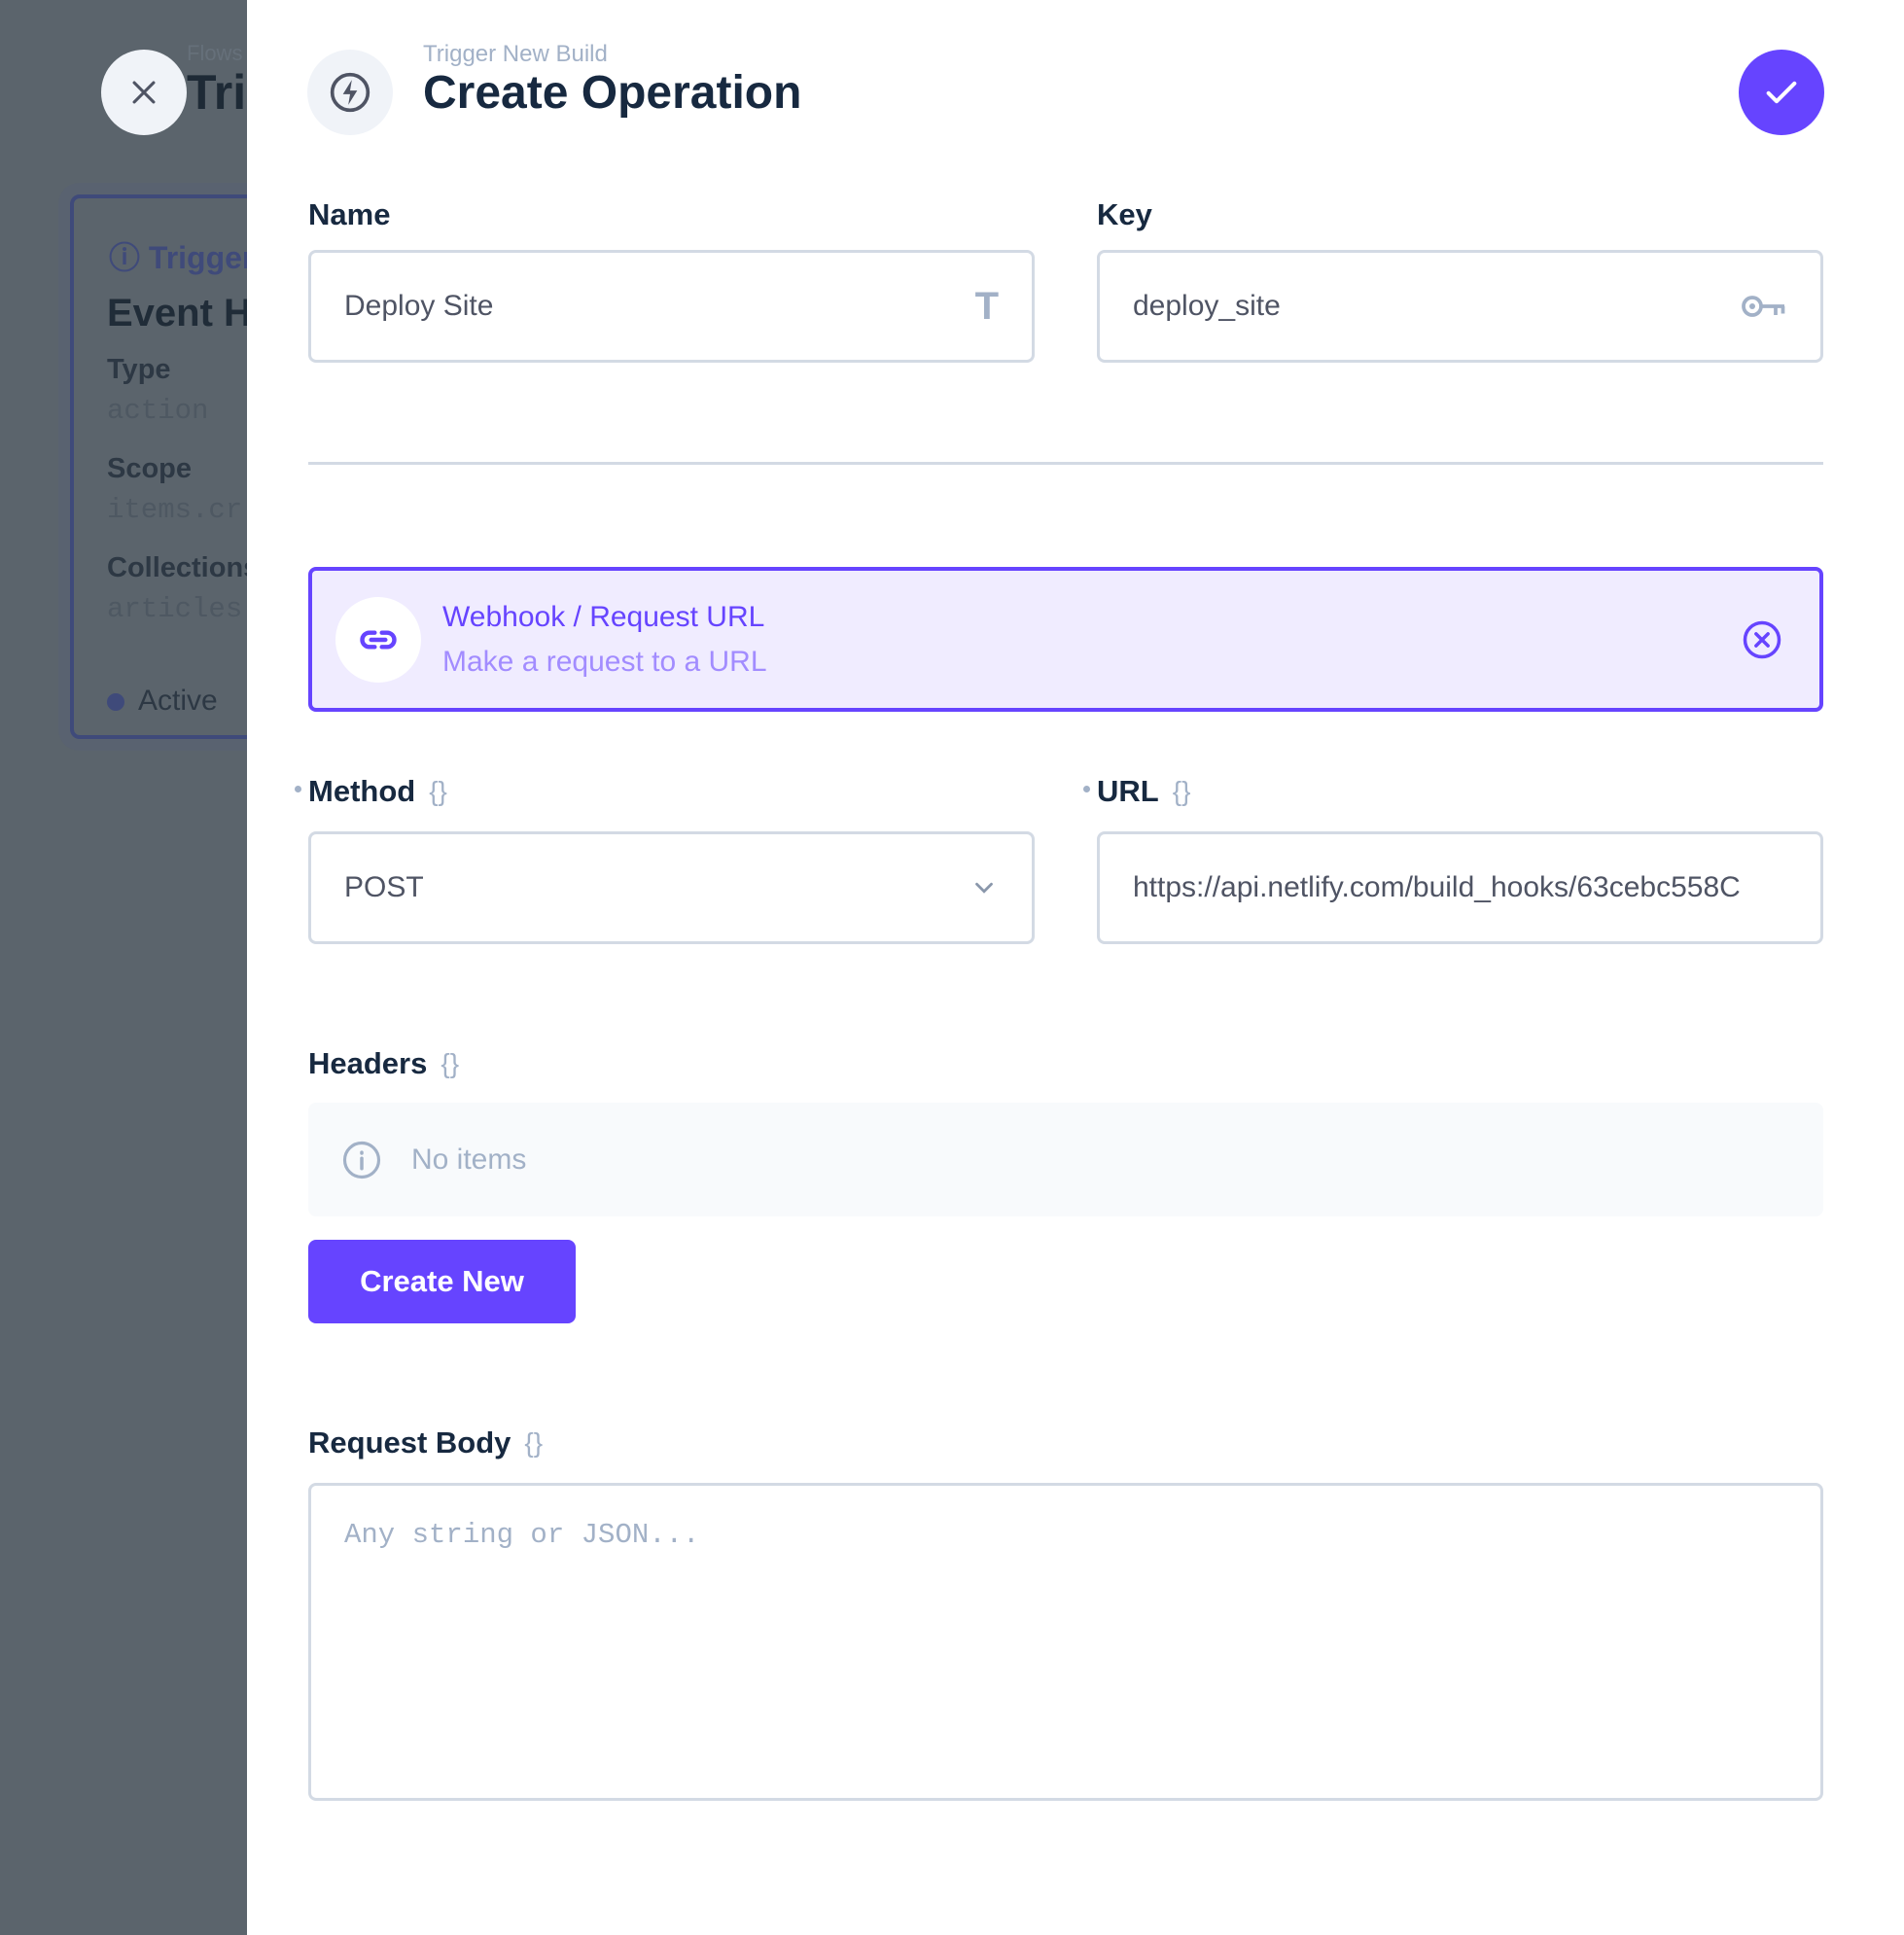  I want to click on check-icon, so click(1781, 92).